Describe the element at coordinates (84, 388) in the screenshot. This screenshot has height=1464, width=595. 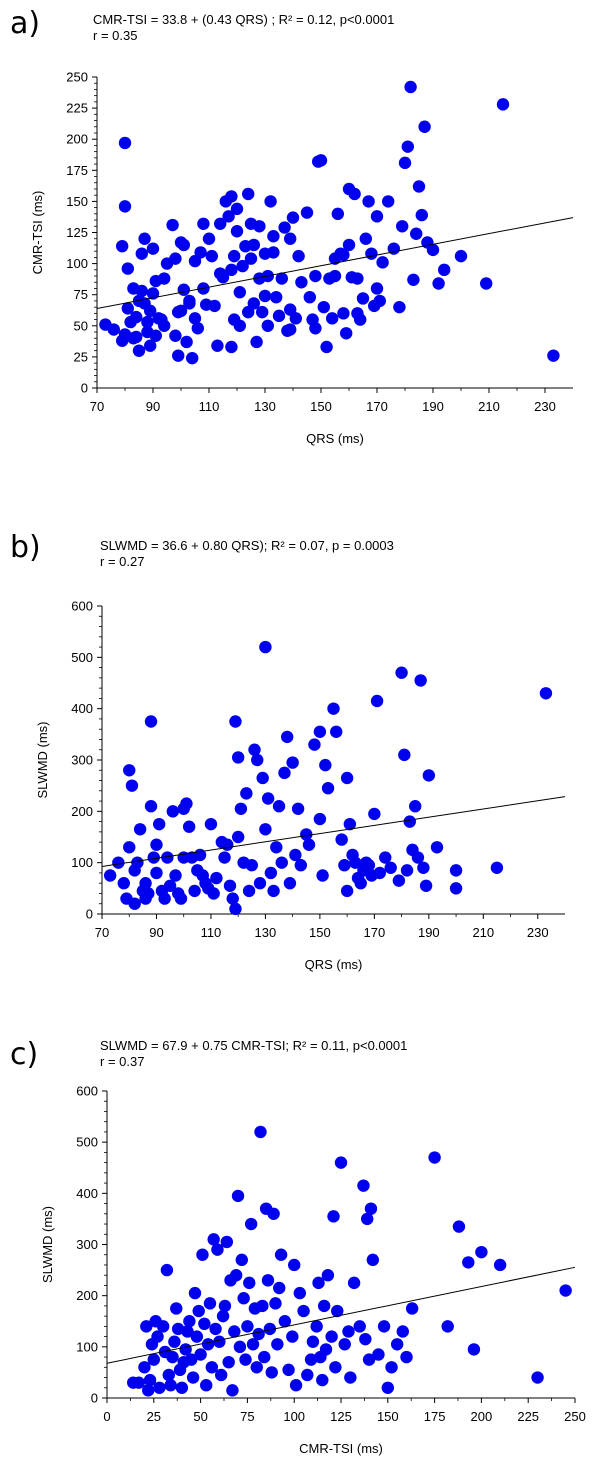
I see `chart-a-y-tick-label: 0` at that location.